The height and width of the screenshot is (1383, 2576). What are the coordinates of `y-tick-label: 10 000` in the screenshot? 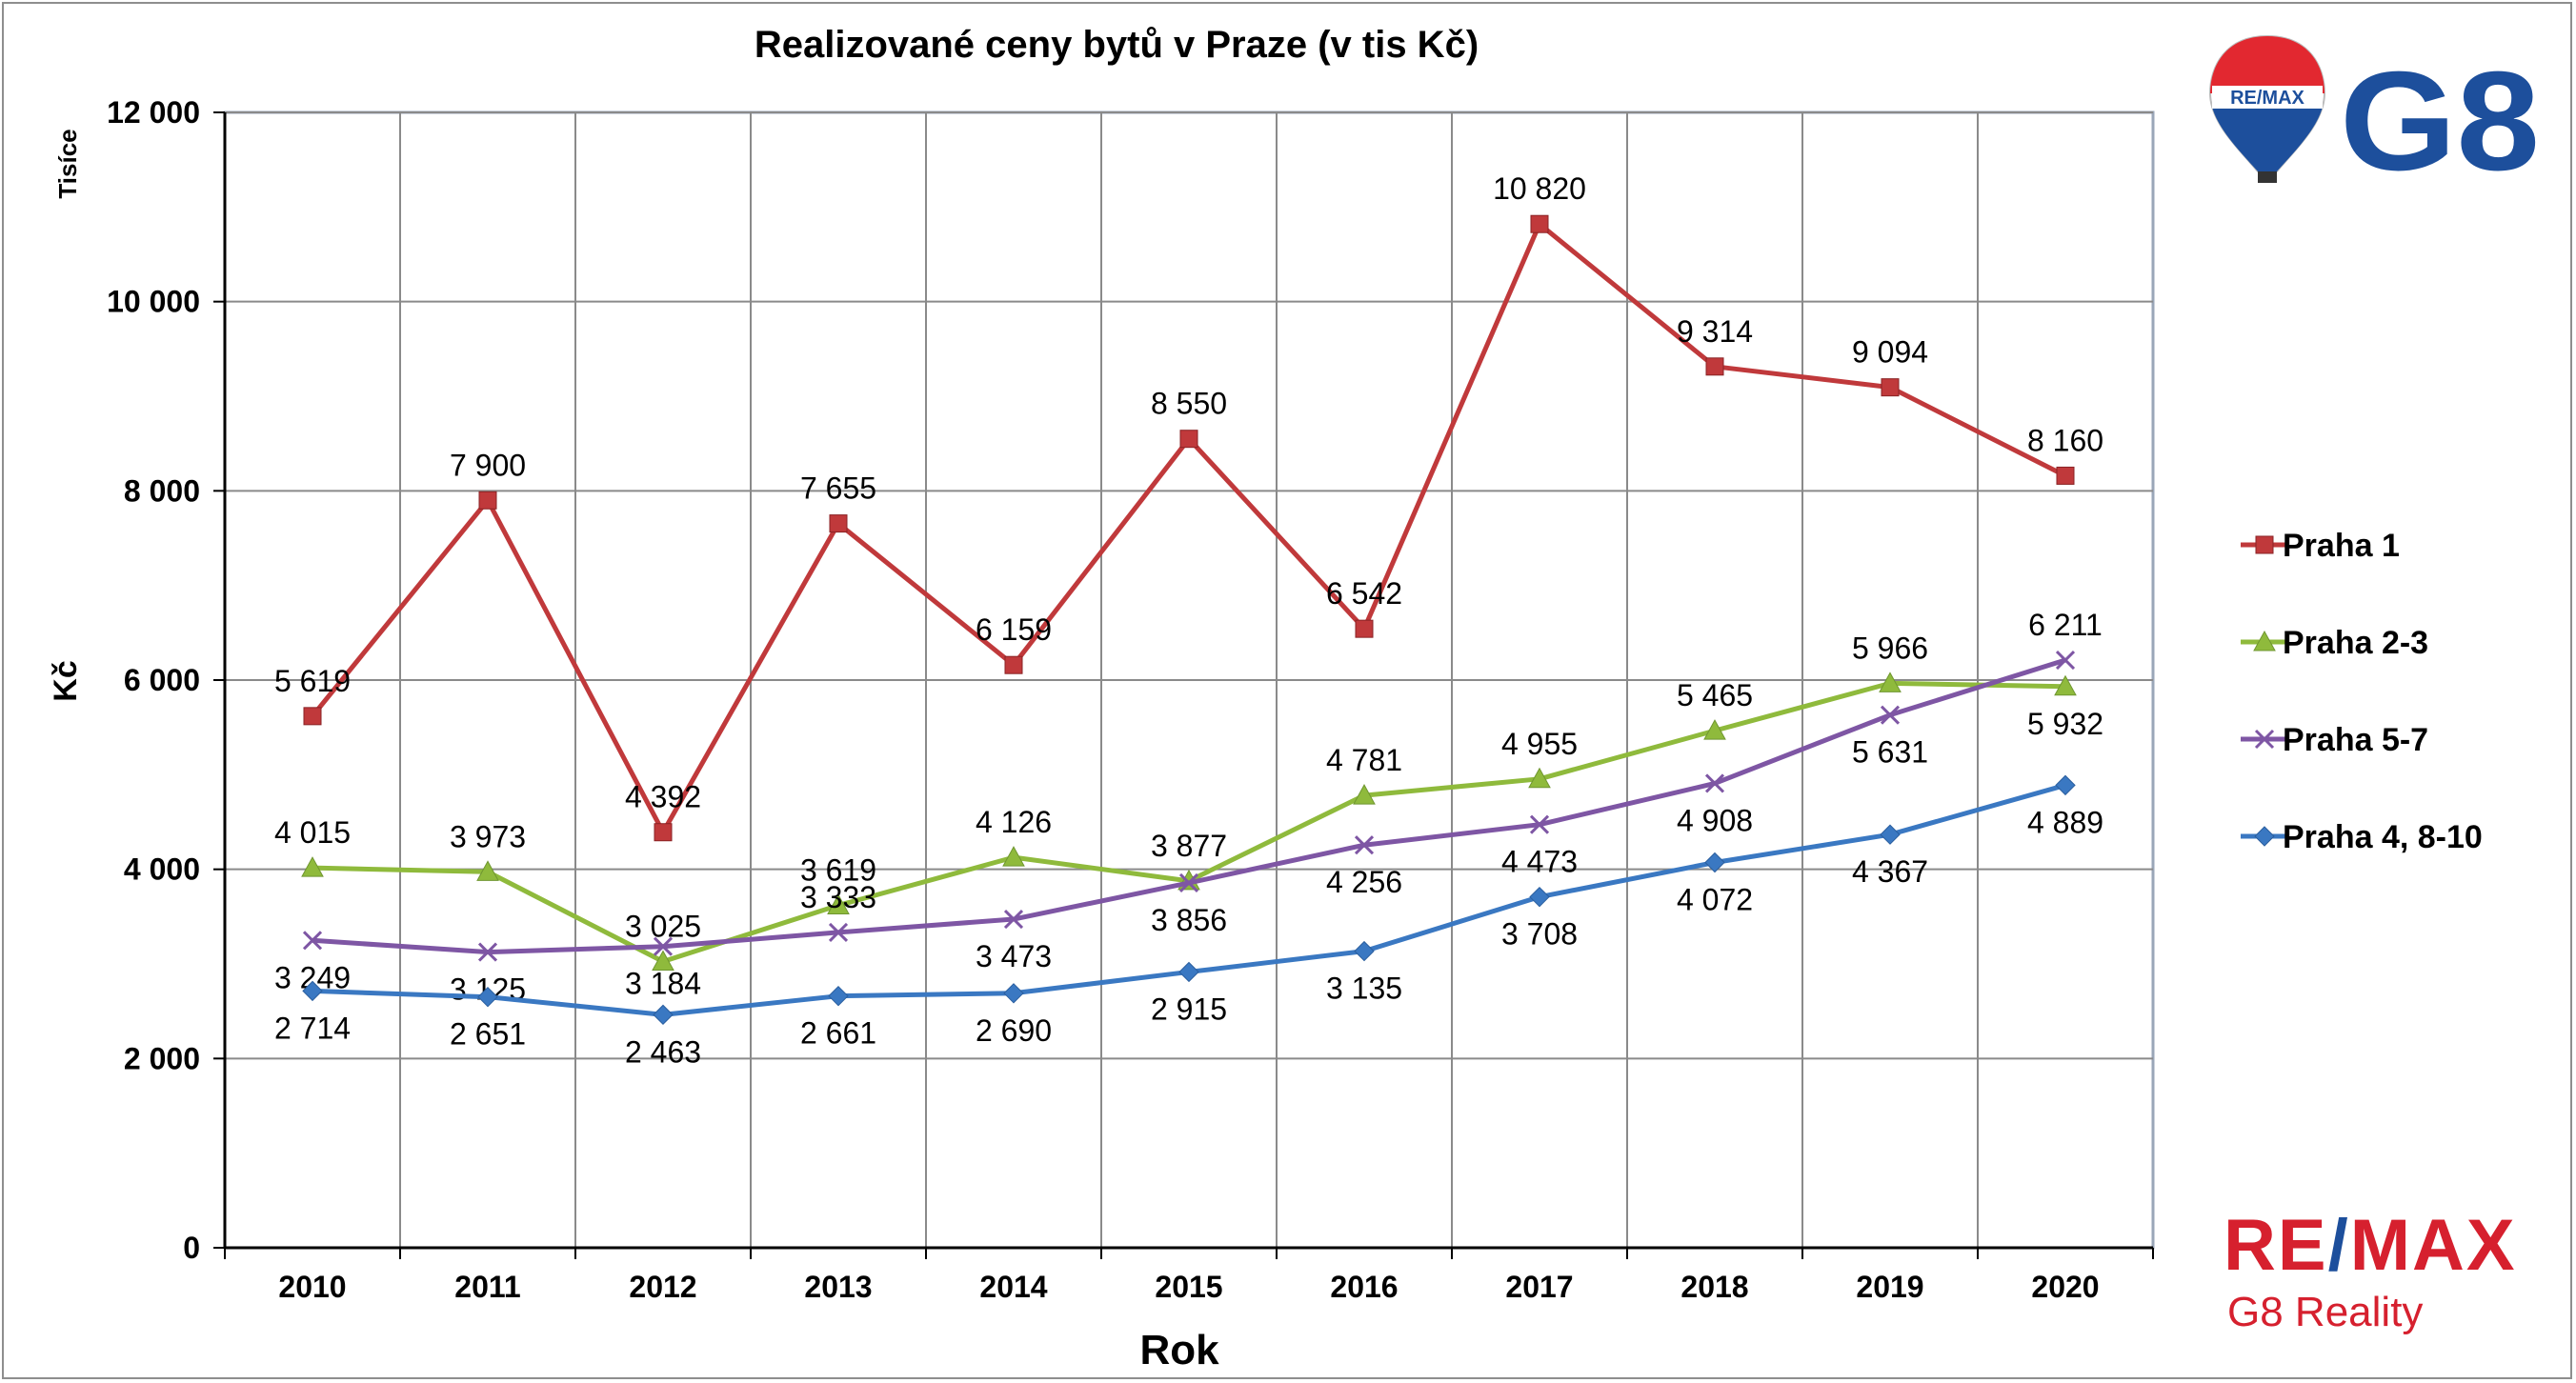 It's located at (153, 302).